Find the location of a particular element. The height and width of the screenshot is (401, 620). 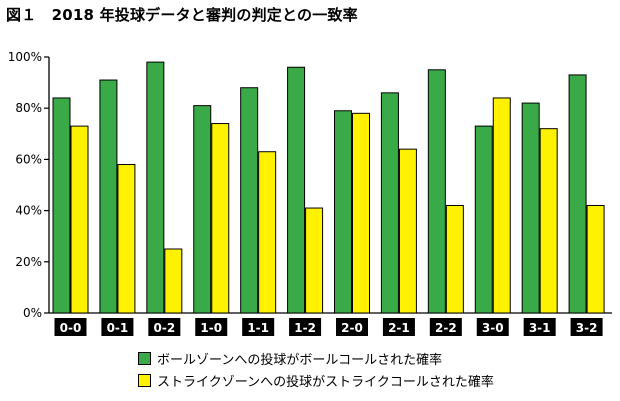

x-tick-label-0-0: 0-0 is located at coordinates (71, 328).